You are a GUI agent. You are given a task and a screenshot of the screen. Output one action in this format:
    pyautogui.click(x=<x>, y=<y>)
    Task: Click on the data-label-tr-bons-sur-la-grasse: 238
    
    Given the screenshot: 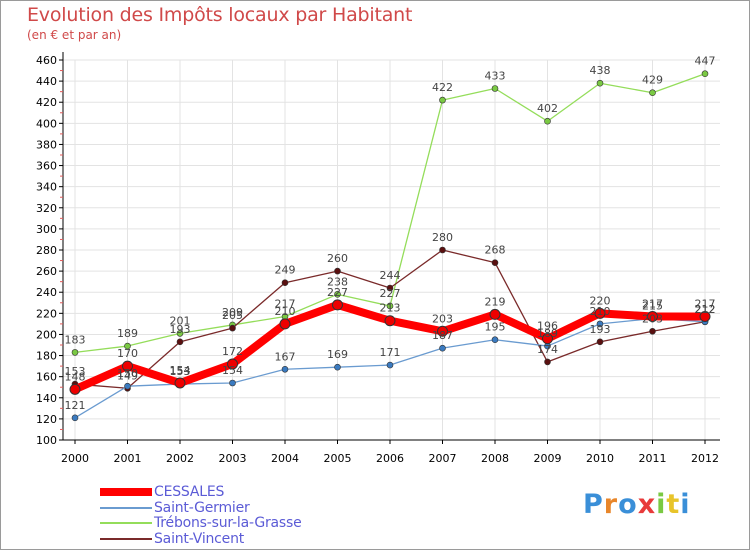 What is the action you would take?
    pyautogui.click(x=337, y=281)
    